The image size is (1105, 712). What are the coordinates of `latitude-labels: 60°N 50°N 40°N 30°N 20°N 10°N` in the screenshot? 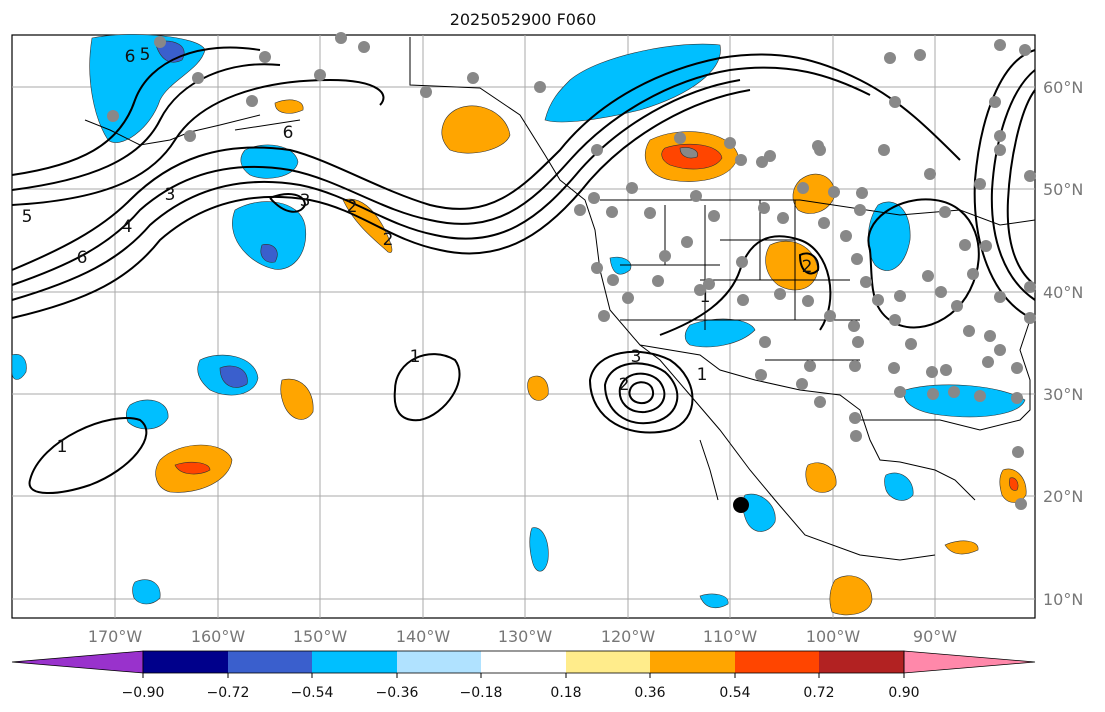 It's located at (1063, 343).